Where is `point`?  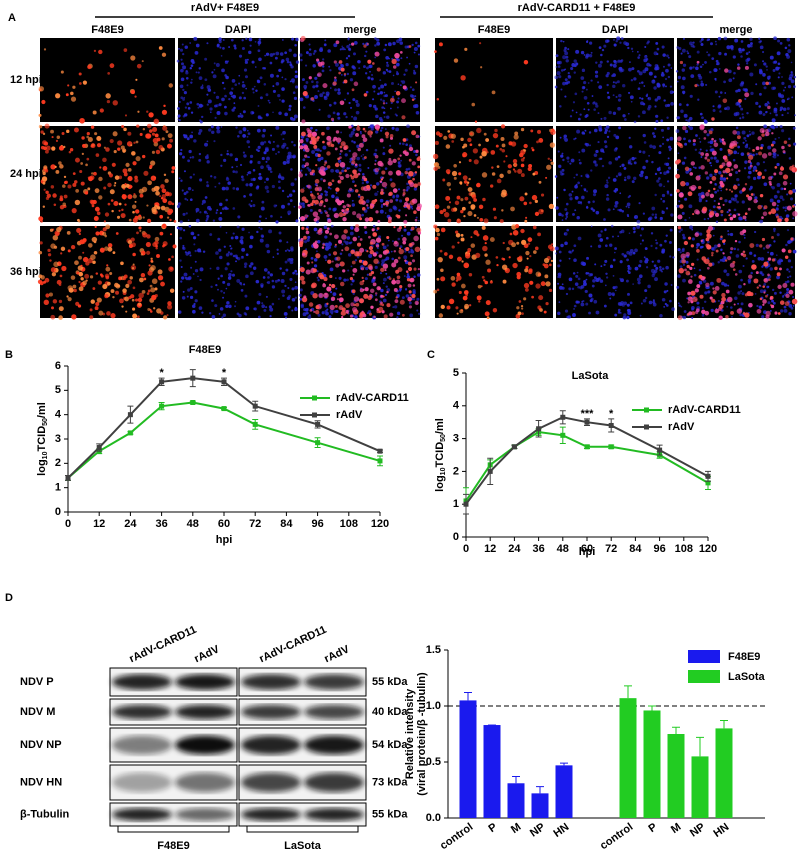 point is located at coordinates (380, 451).